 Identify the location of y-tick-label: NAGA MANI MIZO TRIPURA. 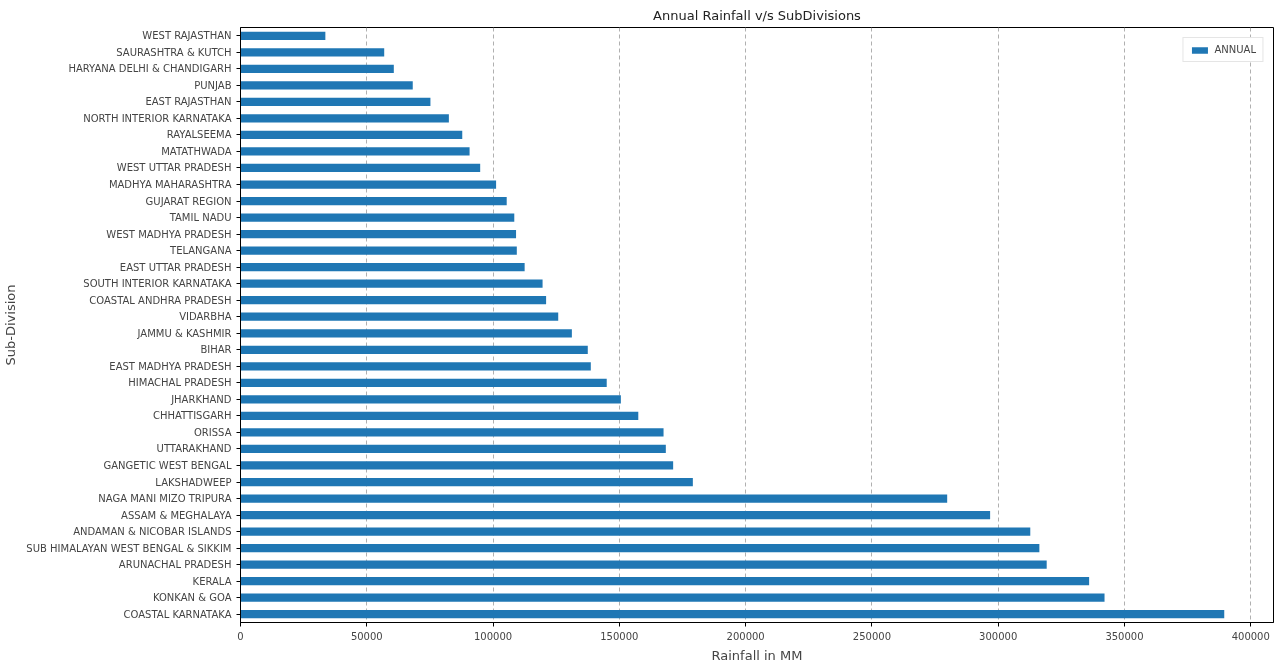
(165, 499).